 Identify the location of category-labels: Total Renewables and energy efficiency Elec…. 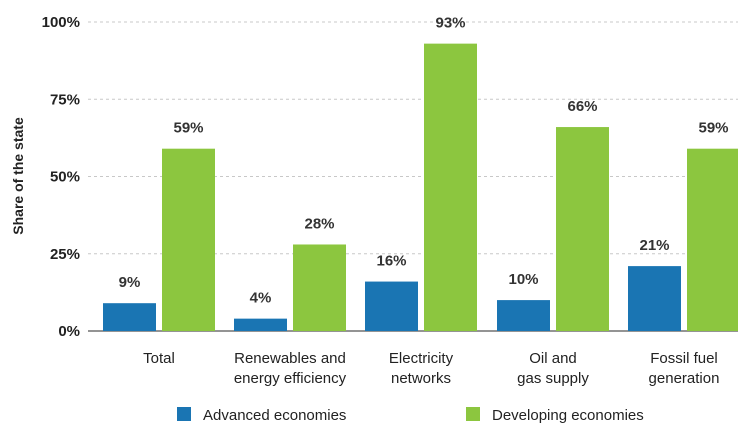
(431, 368).